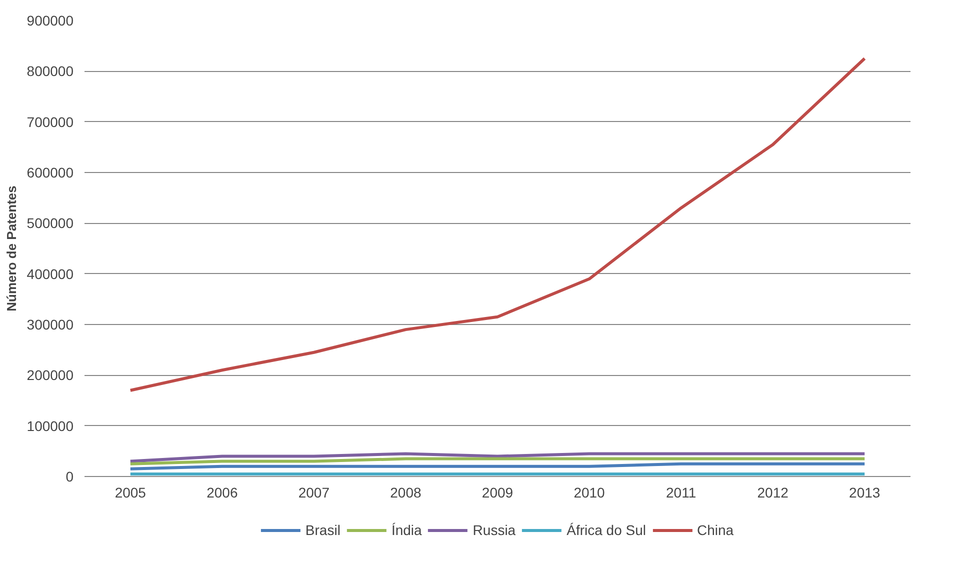 The height and width of the screenshot is (581, 958). What do you see at coordinates (50, 274) in the screenshot?
I see `y-tick-label: 400000` at bounding box center [50, 274].